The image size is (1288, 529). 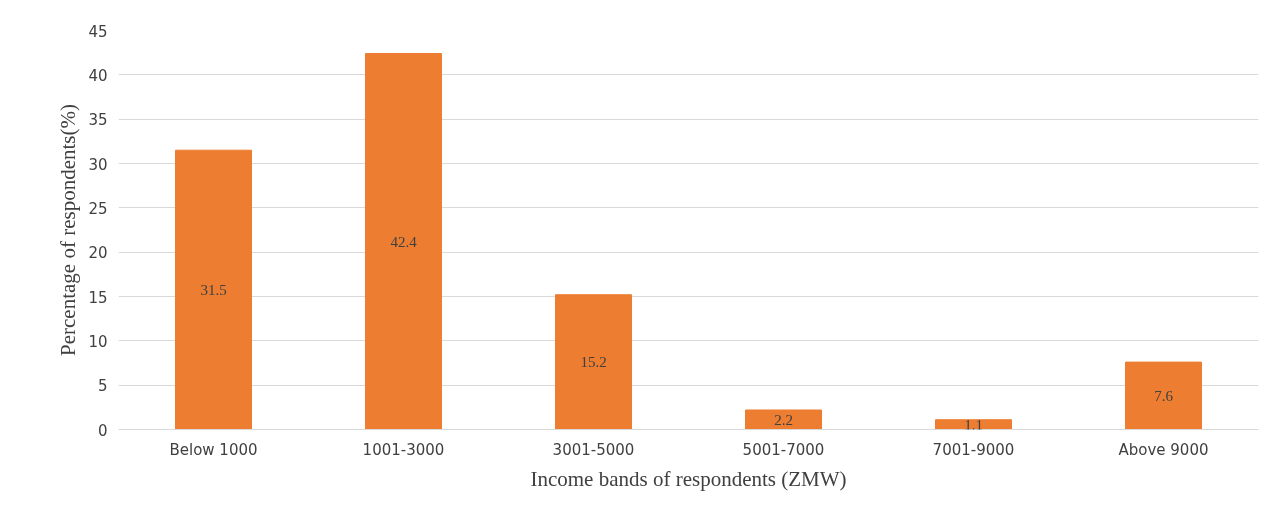 I want to click on x-tick-label: 7001-9000, so click(x=973, y=449).